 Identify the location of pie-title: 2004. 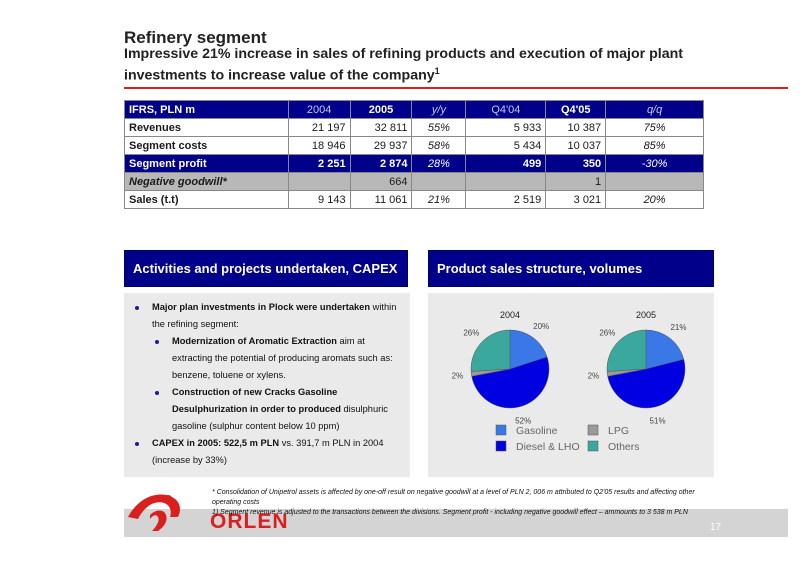
(510, 315).